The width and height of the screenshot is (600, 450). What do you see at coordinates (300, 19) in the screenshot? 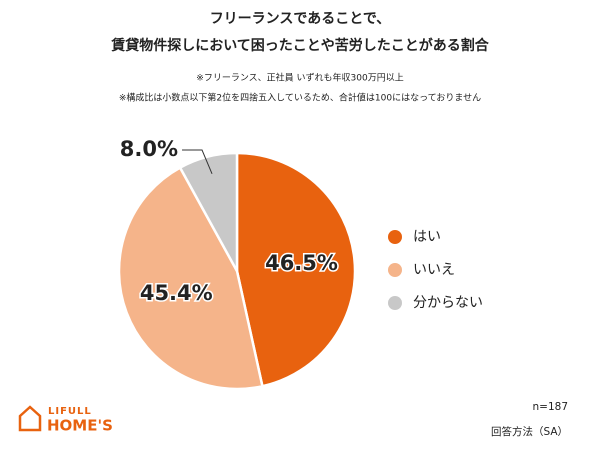
I see `chart-title: フリーランスであることで、` at bounding box center [300, 19].